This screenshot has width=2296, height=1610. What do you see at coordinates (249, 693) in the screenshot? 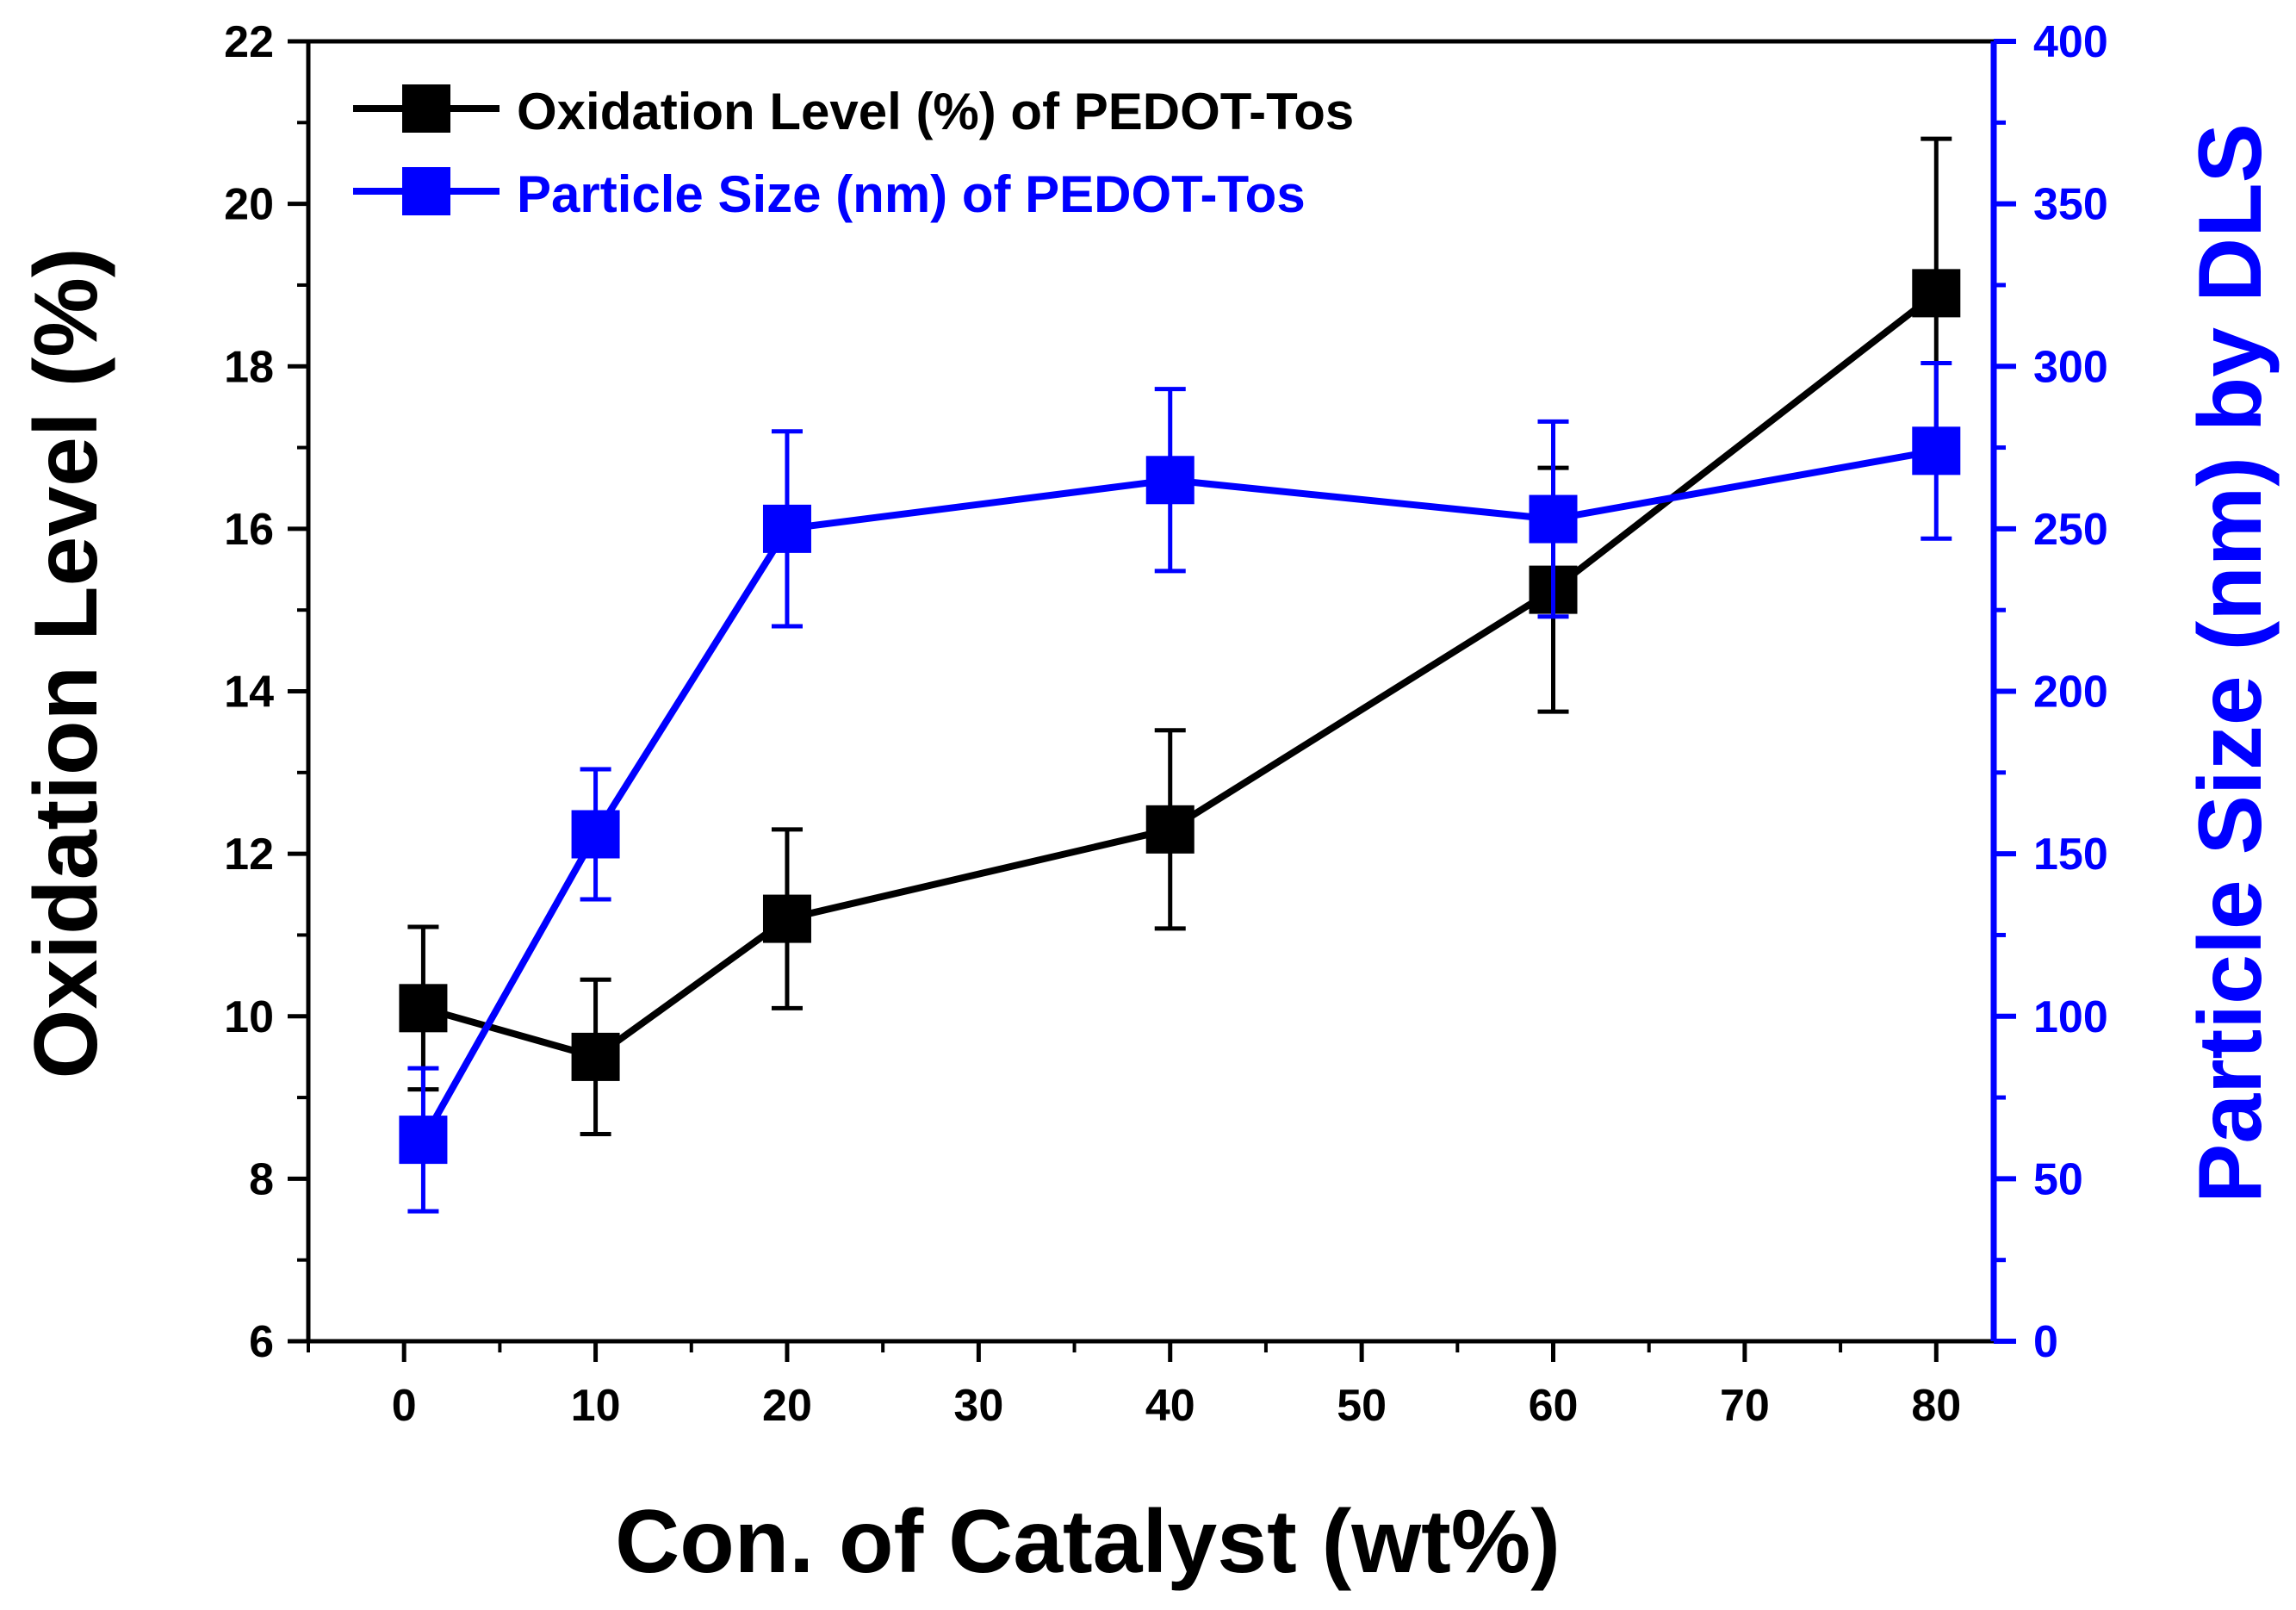
I see `y-left-tick-label: 14` at bounding box center [249, 693].